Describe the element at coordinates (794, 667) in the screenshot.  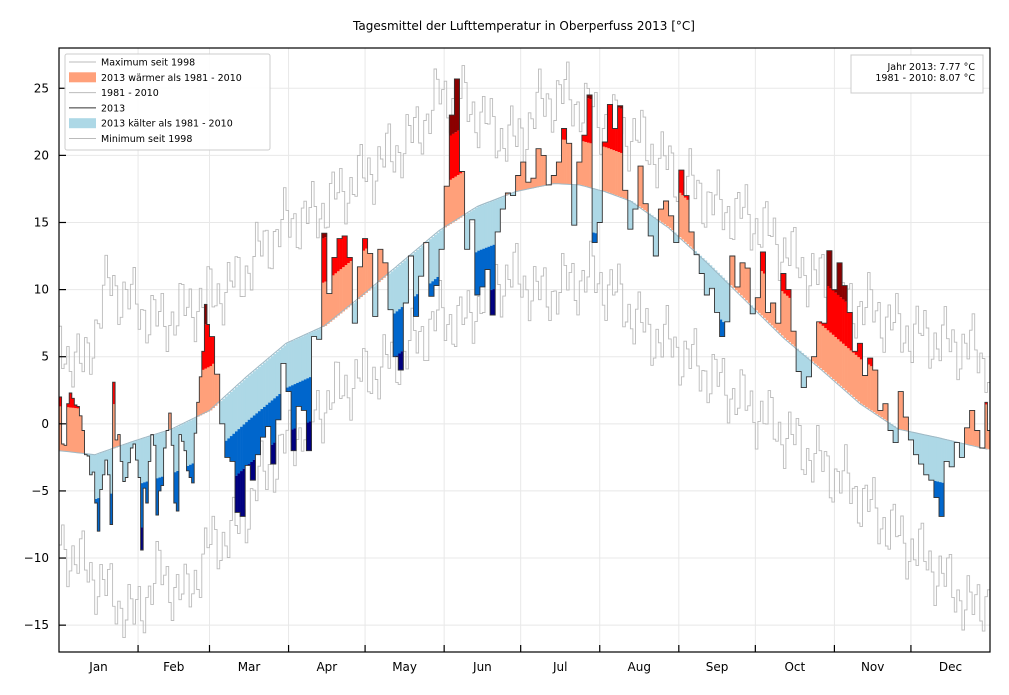
I see `x-tick-label-oct: Oct` at that location.